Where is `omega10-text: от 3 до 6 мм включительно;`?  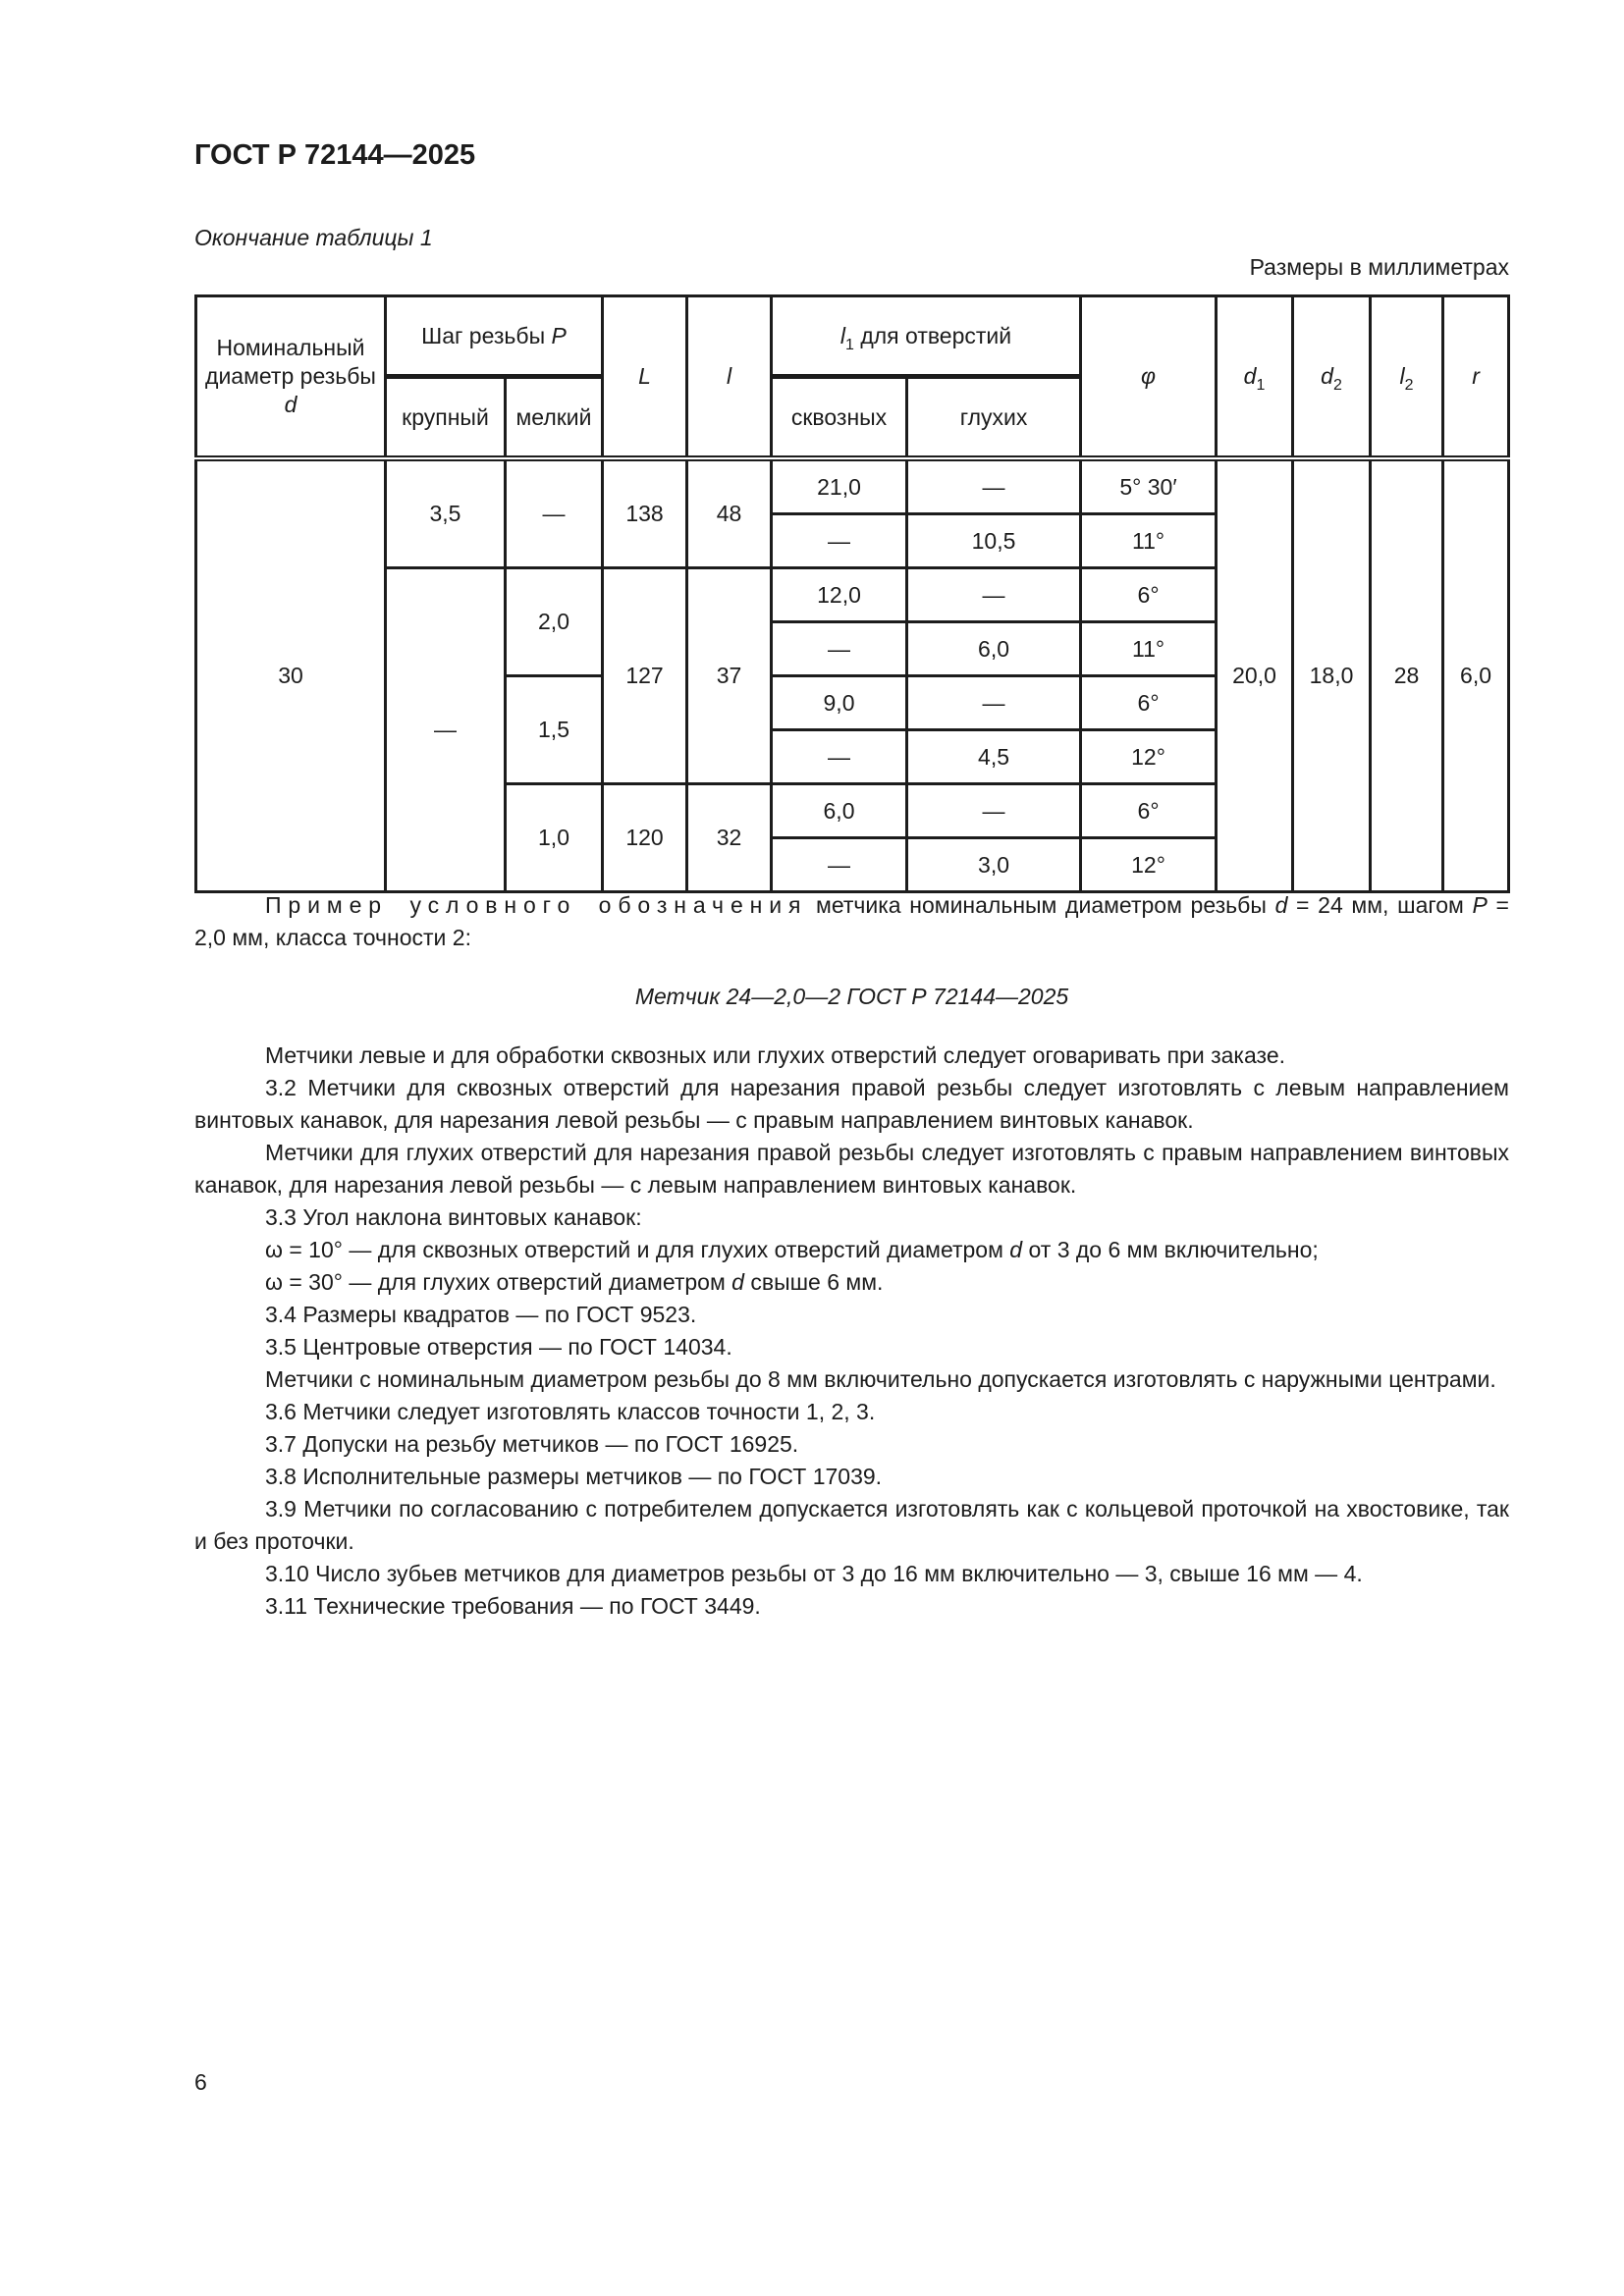
omega10-text: от 3 до 6 мм включительно; is located at coordinates (1170, 1249).